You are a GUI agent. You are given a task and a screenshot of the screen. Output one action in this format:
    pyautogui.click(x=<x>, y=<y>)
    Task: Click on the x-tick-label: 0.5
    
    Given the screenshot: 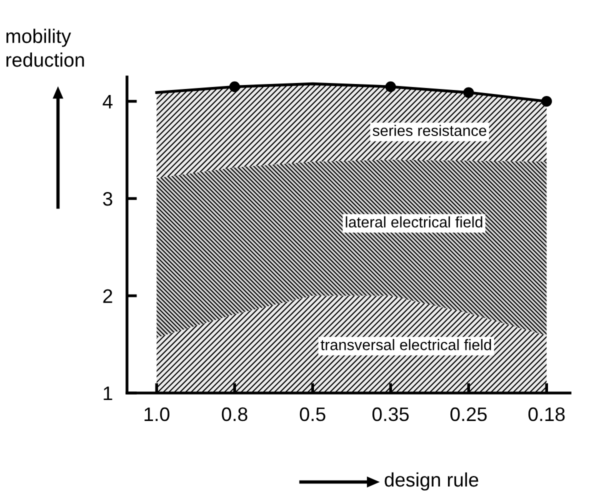 What is the action you would take?
    pyautogui.click(x=313, y=414)
    